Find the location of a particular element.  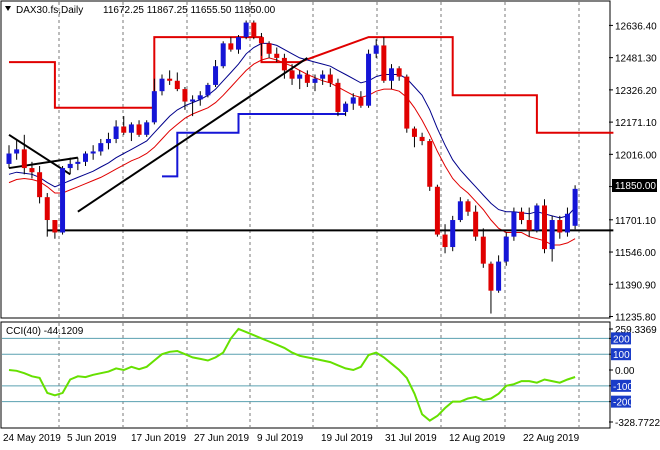

last-price-label: 11850.00 is located at coordinates (635, 186).